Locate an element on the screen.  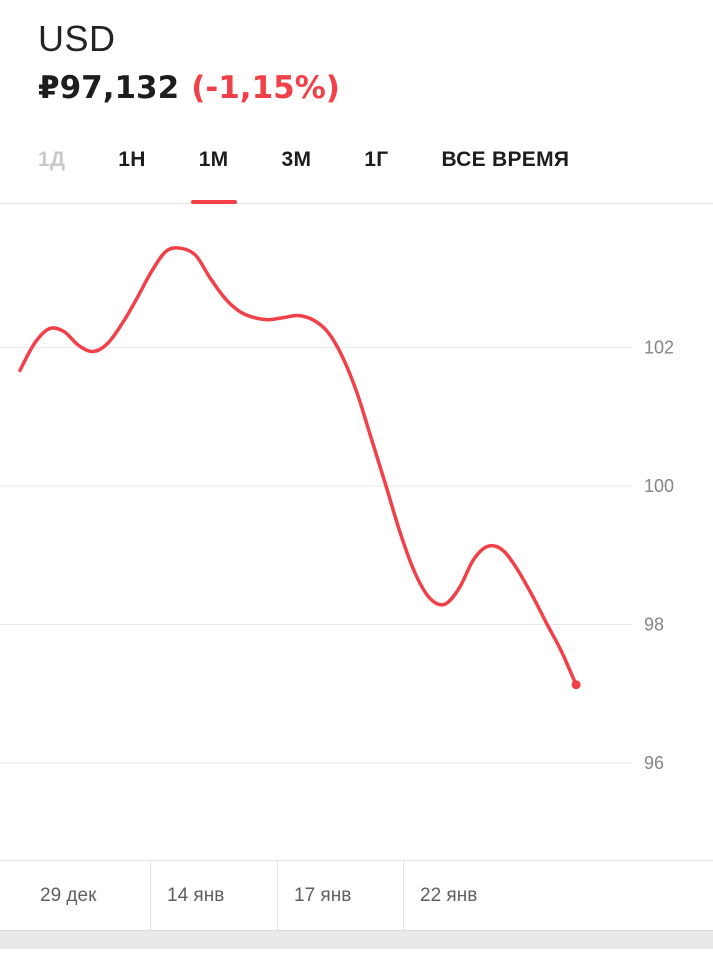
tab-1d: 1Д is located at coordinates (51, 165).